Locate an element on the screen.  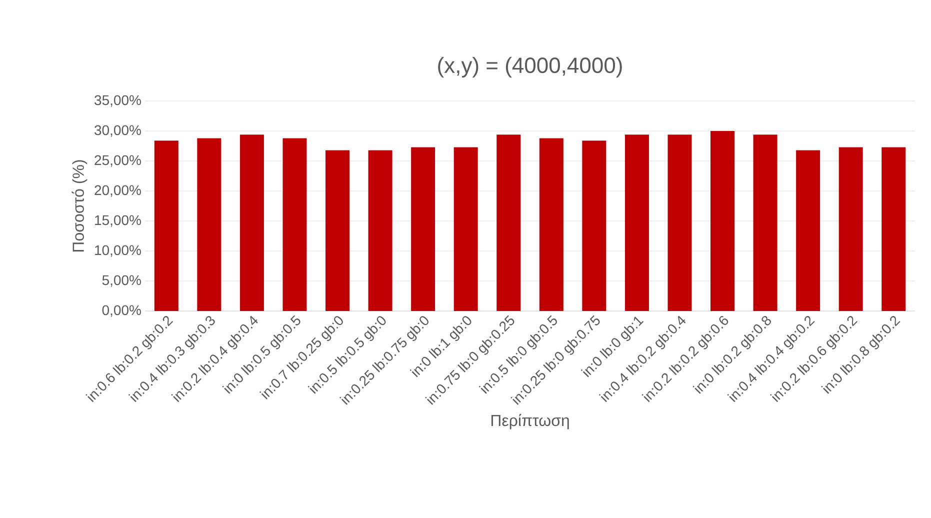
y-tick-label: 25,00% is located at coordinates (117, 161).